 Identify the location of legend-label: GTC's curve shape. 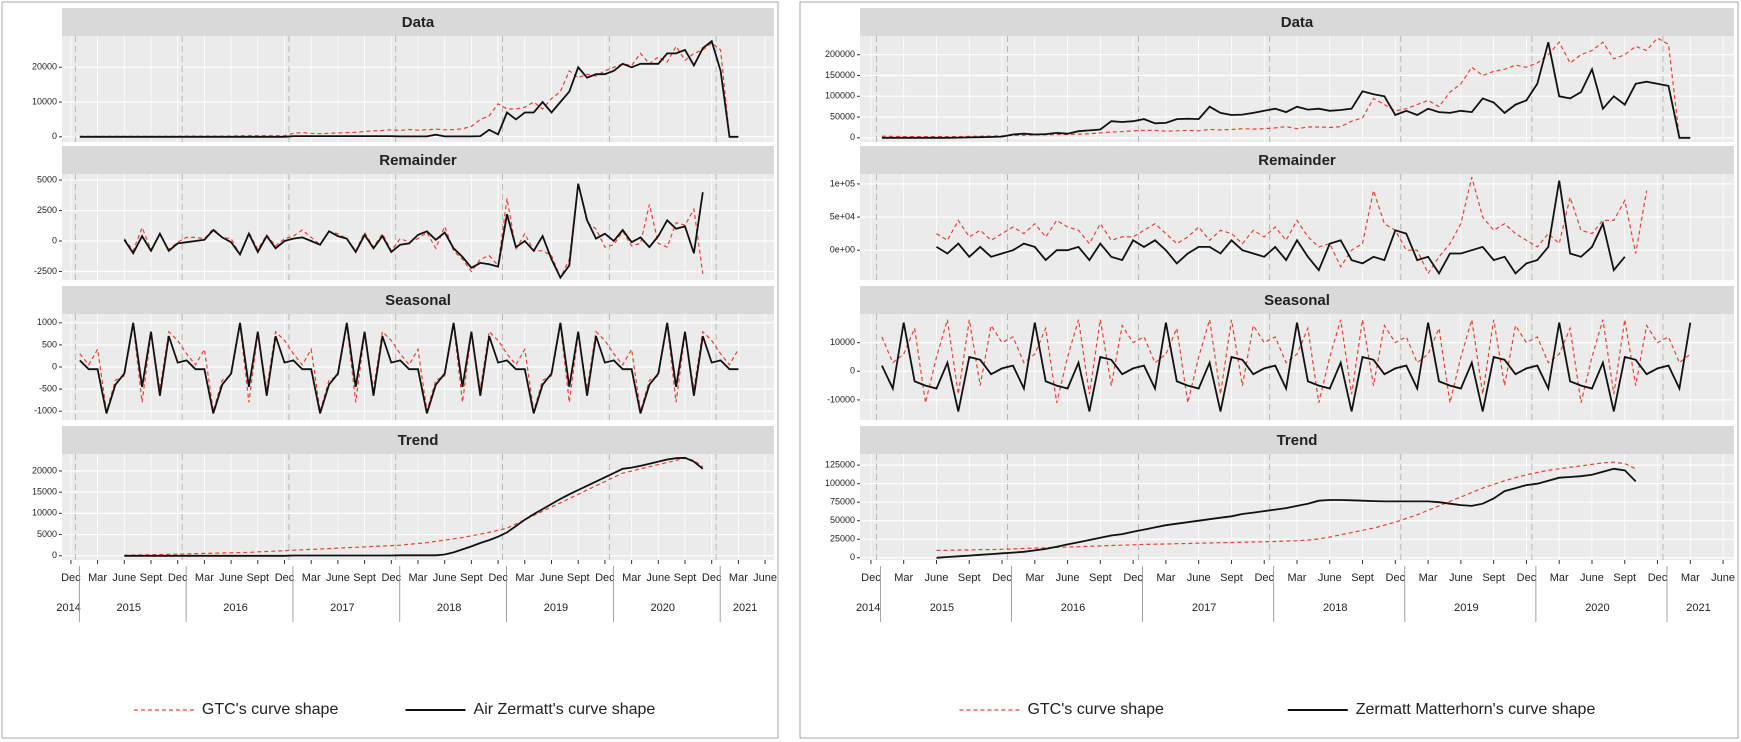
(1095, 709).